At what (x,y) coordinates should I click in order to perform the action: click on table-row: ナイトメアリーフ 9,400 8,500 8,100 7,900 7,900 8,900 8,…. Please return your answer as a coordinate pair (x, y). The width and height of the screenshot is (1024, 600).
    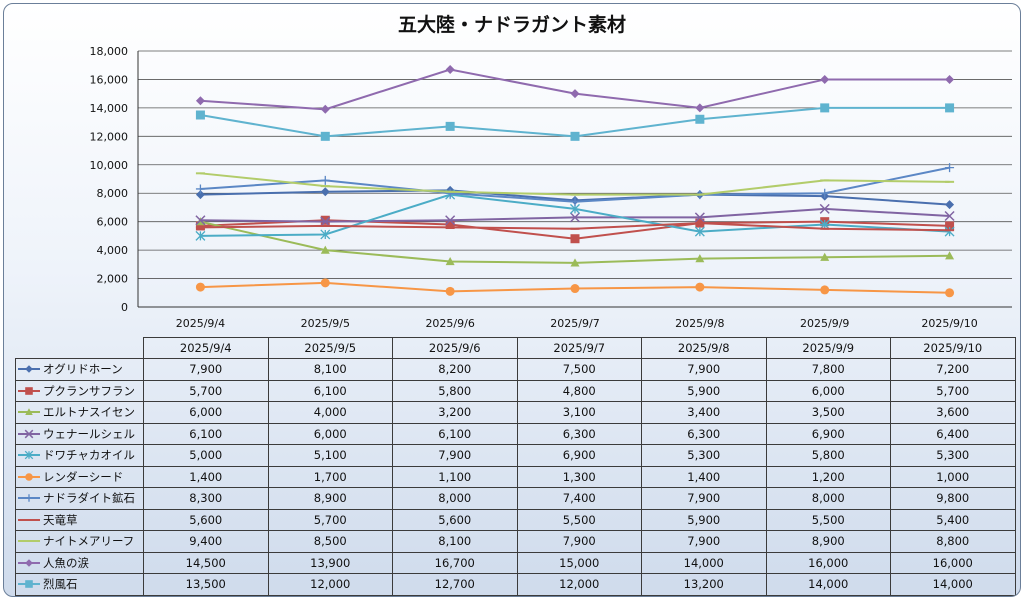
    Looking at the image, I should click on (515, 541).